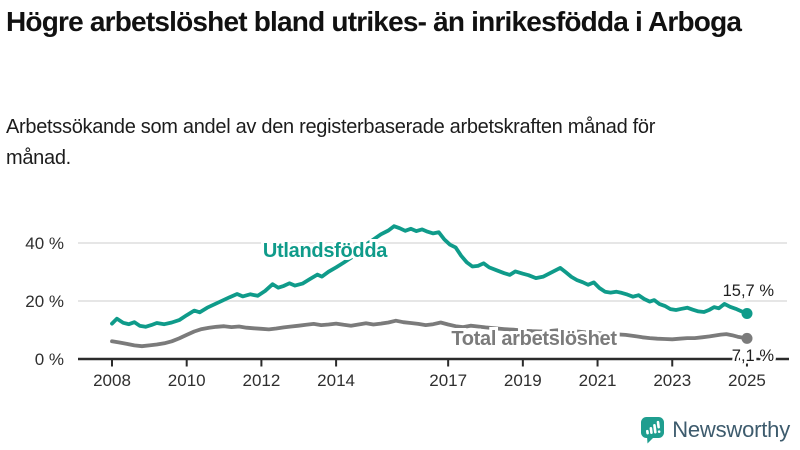 The image size is (800, 450). What do you see at coordinates (261, 380) in the screenshot?
I see `x-tick-label: 2012` at bounding box center [261, 380].